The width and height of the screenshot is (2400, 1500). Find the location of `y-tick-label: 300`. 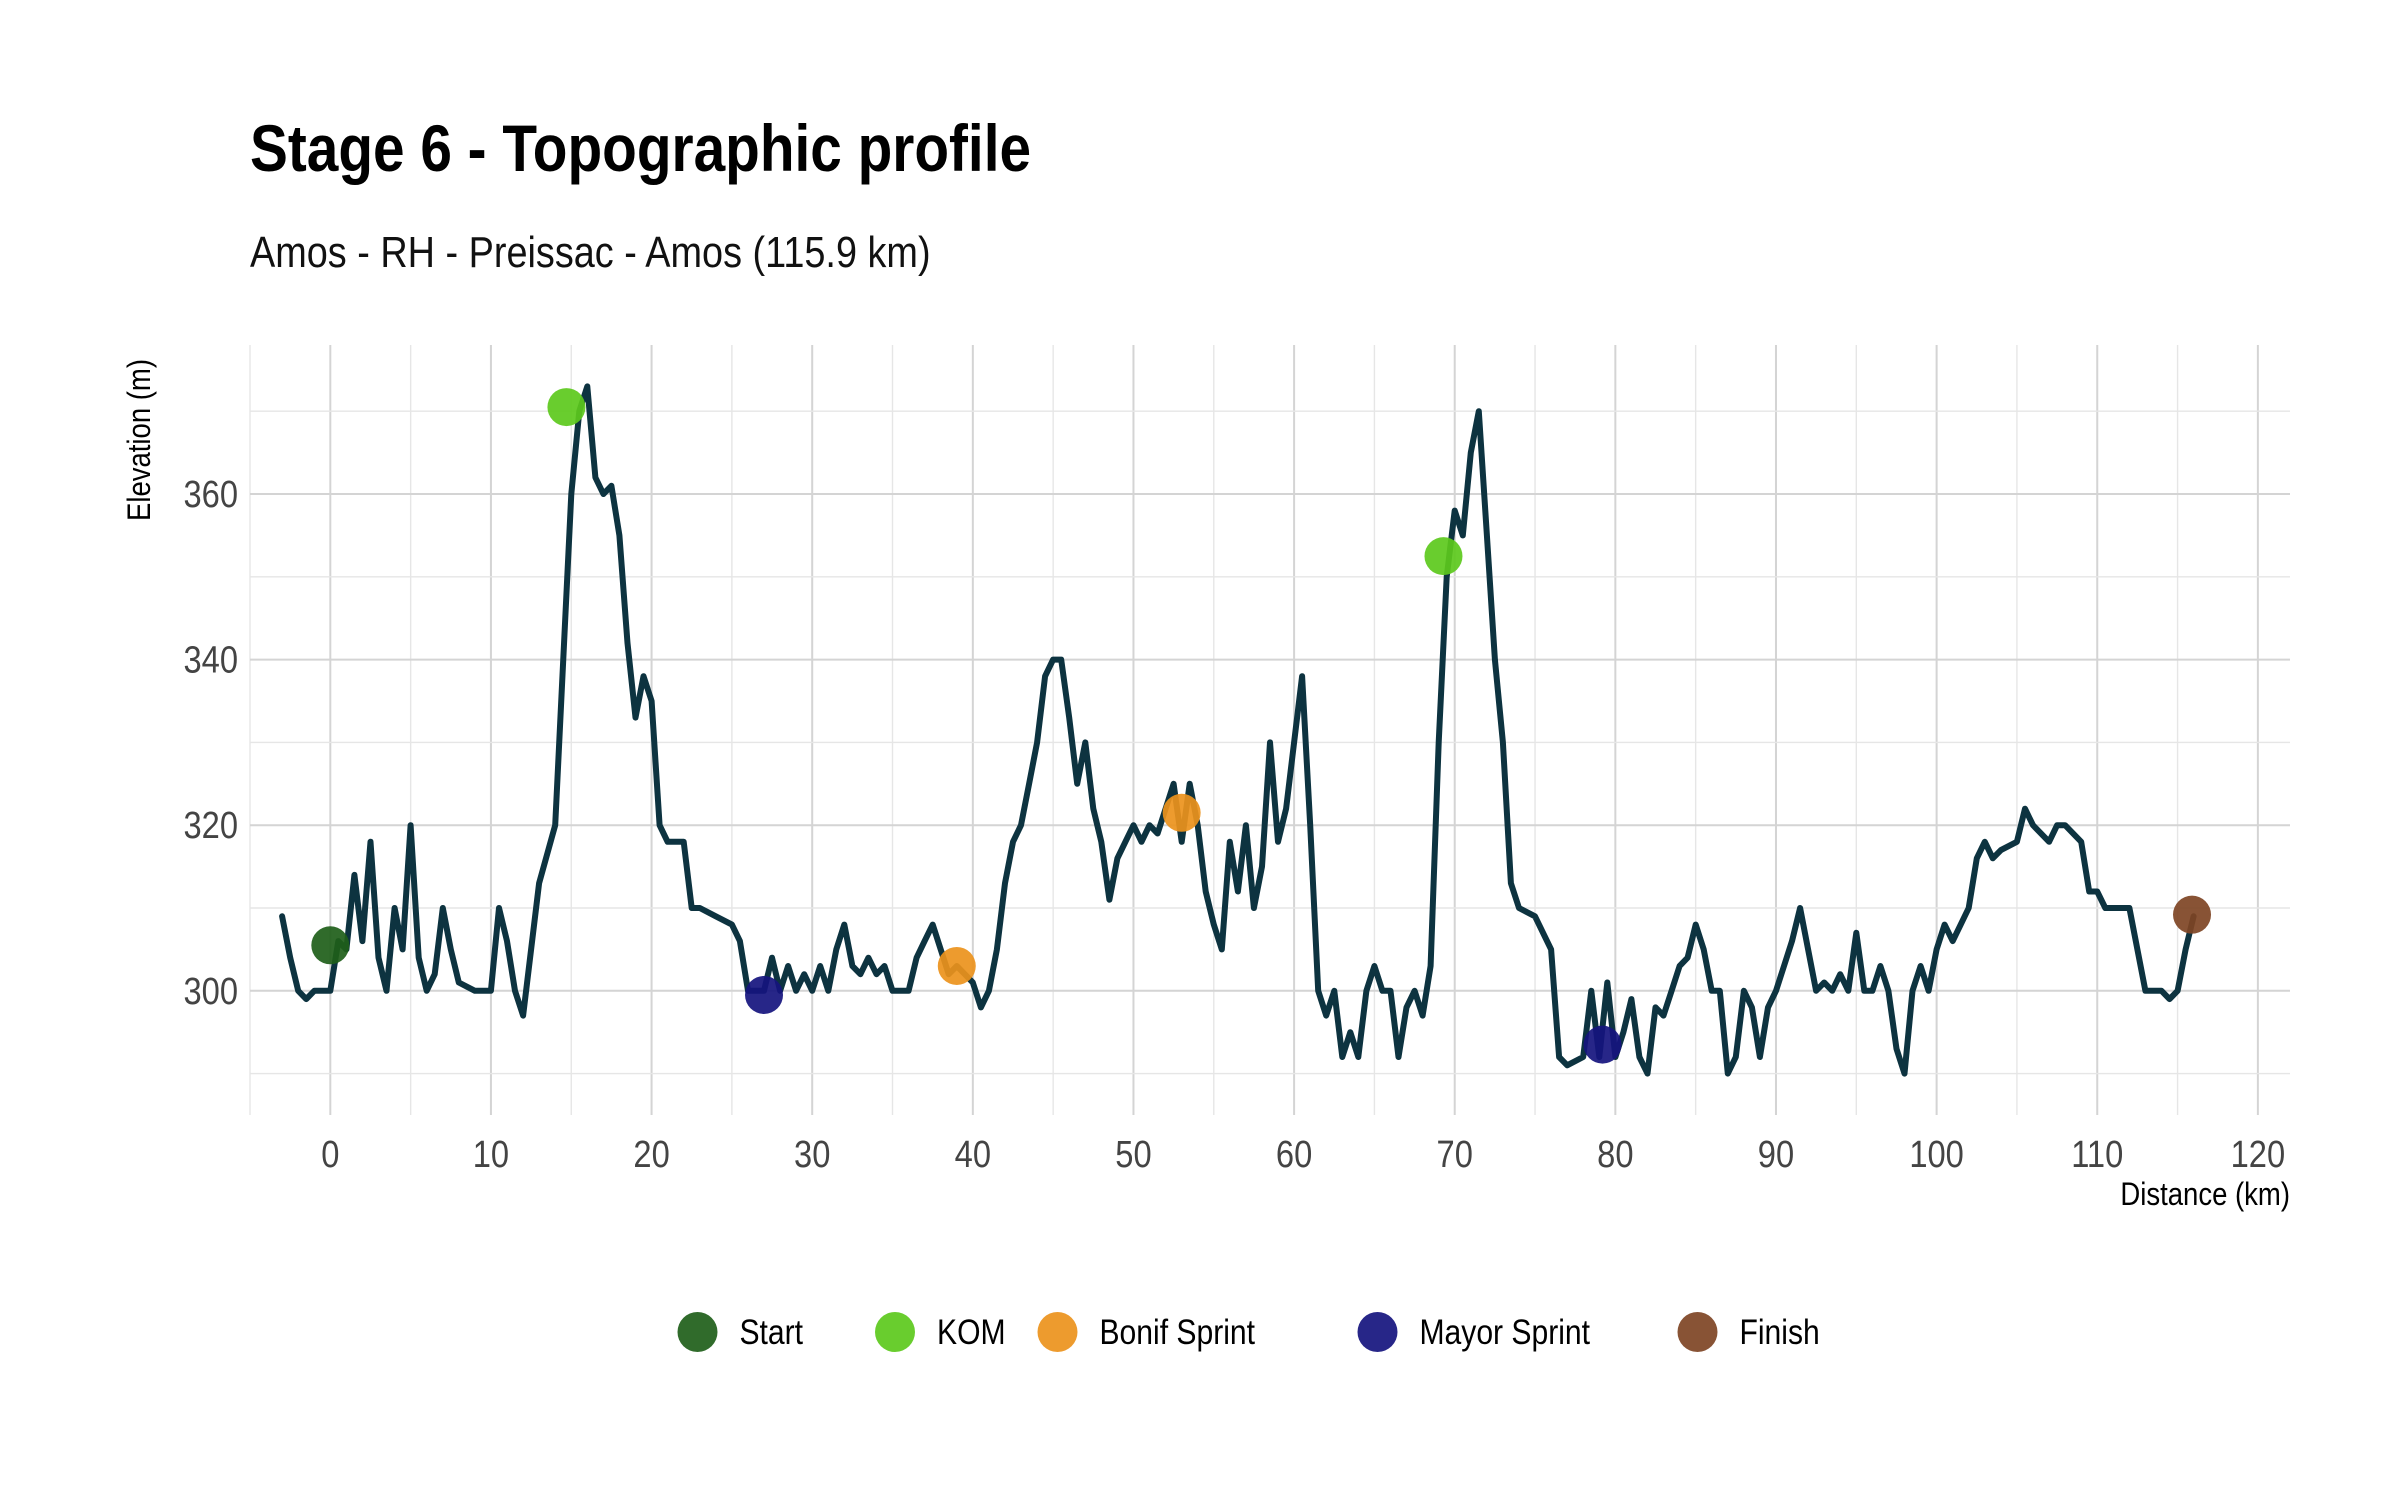

y-tick-label: 300 is located at coordinates (210, 990).